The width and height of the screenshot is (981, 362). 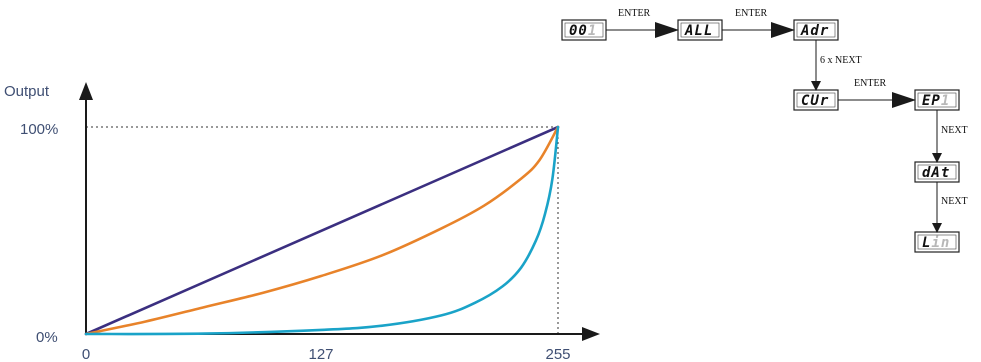 I want to click on svg-text: 001, so click(x=583, y=31).